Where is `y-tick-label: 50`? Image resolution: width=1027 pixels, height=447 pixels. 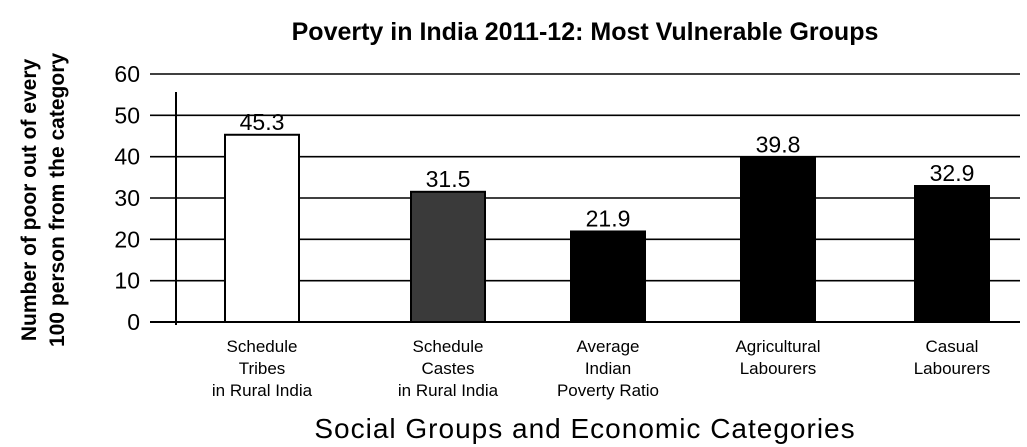
y-tick-label: 50 is located at coordinates (127, 115).